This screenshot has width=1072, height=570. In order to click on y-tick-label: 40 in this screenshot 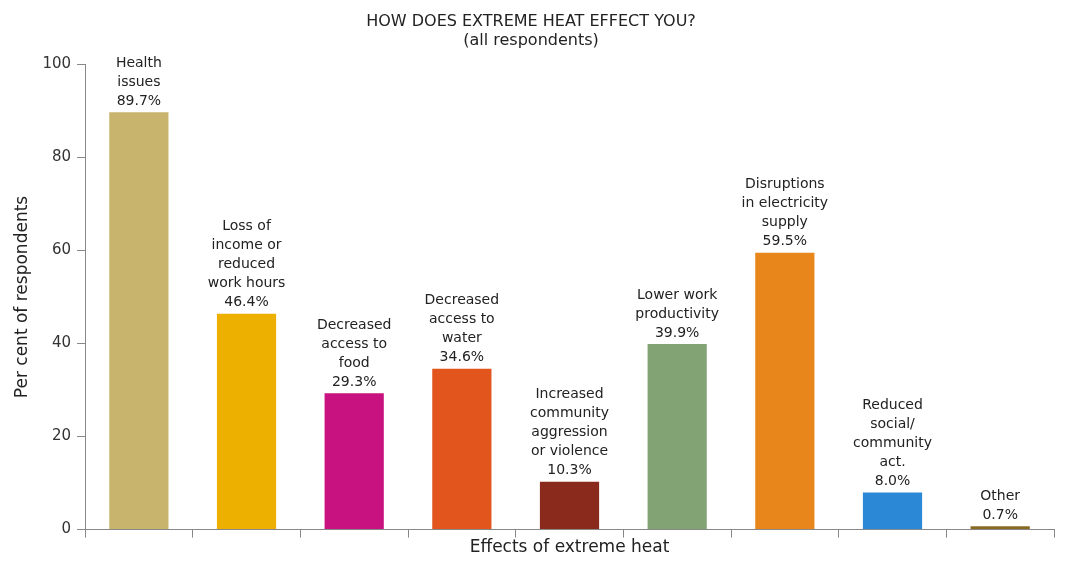, I will do `click(61, 342)`.